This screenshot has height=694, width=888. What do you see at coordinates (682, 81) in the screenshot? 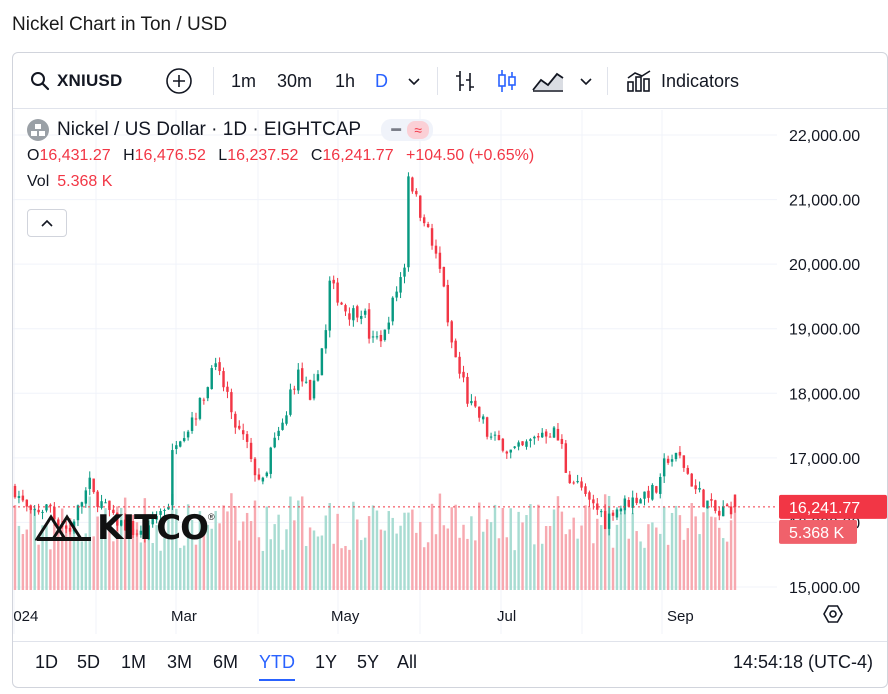
I see `indicators-button: Indicators` at bounding box center [682, 81].